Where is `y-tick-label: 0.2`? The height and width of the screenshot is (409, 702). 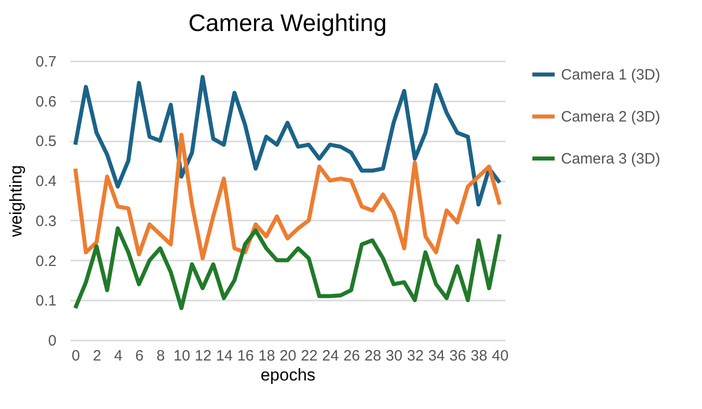
y-tick-label: 0.2 is located at coordinates (46, 261).